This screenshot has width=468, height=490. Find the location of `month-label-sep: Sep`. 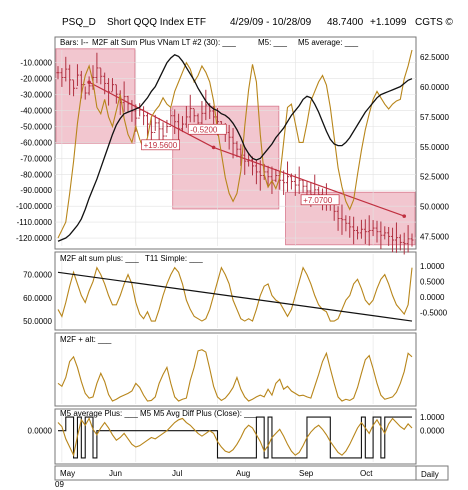

month-label-sep: Sep is located at coordinates (306, 473).